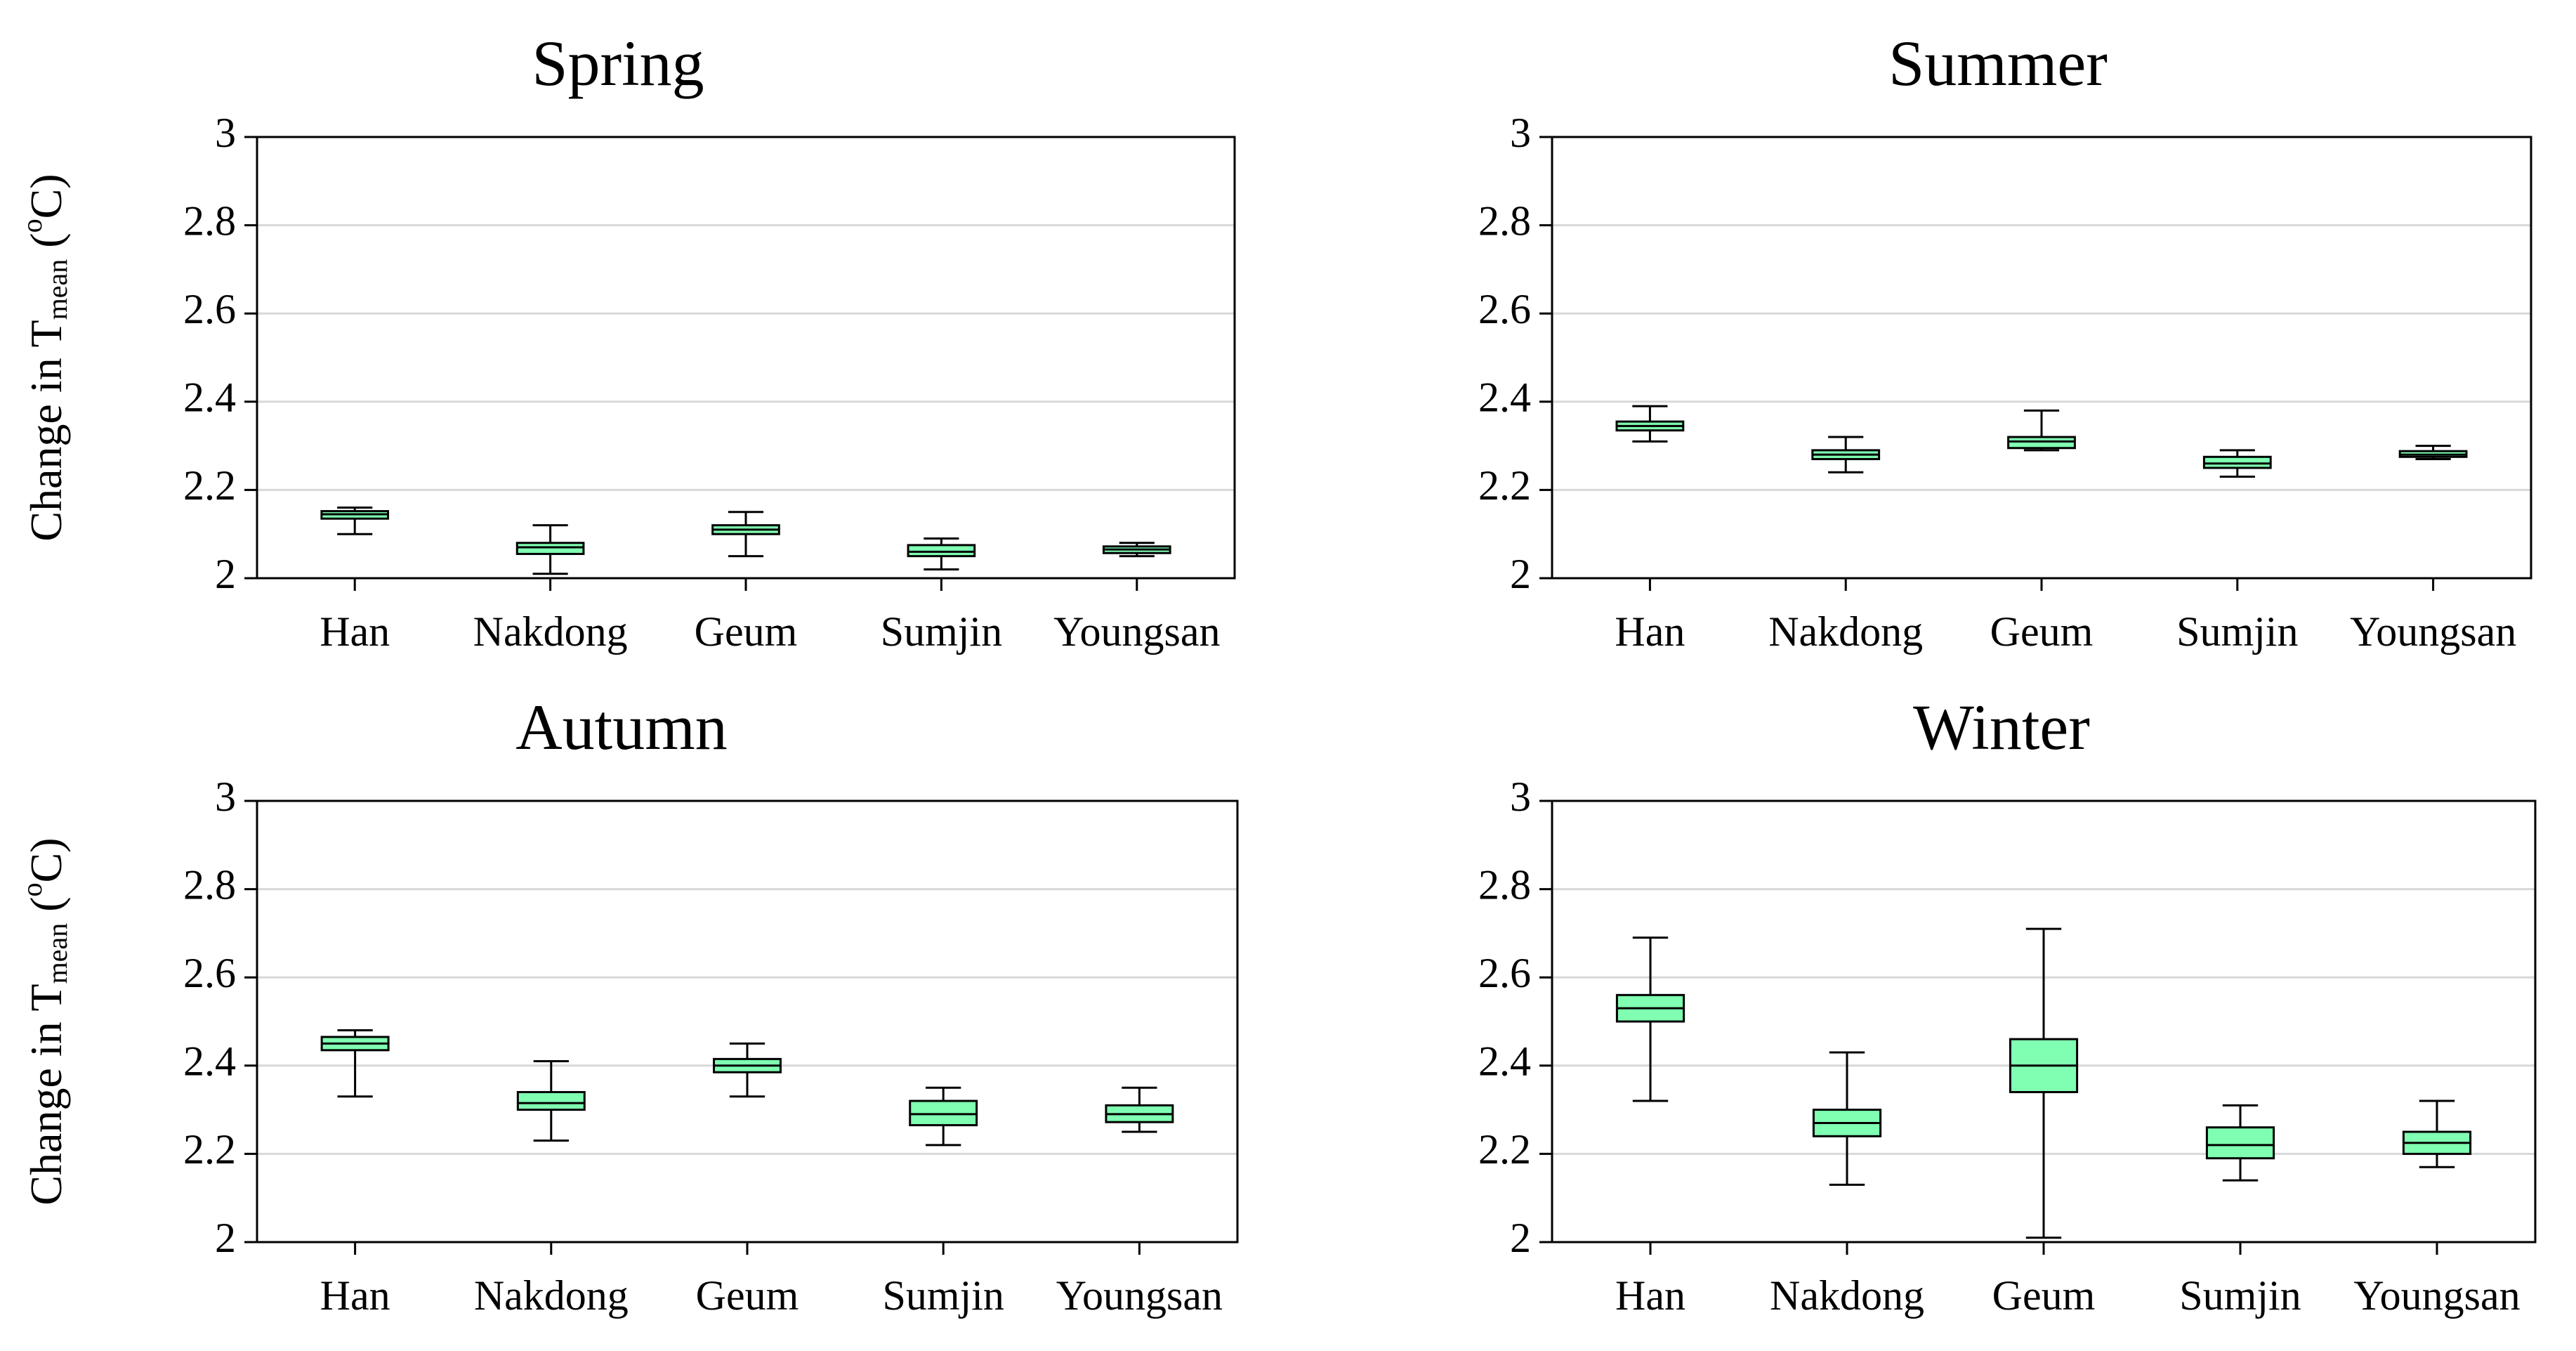 Image resolution: width=2576 pixels, height=1351 pixels. What do you see at coordinates (1998, 63) in the screenshot?
I see `chart-title: Summer` at bounding box center [1998, 63].